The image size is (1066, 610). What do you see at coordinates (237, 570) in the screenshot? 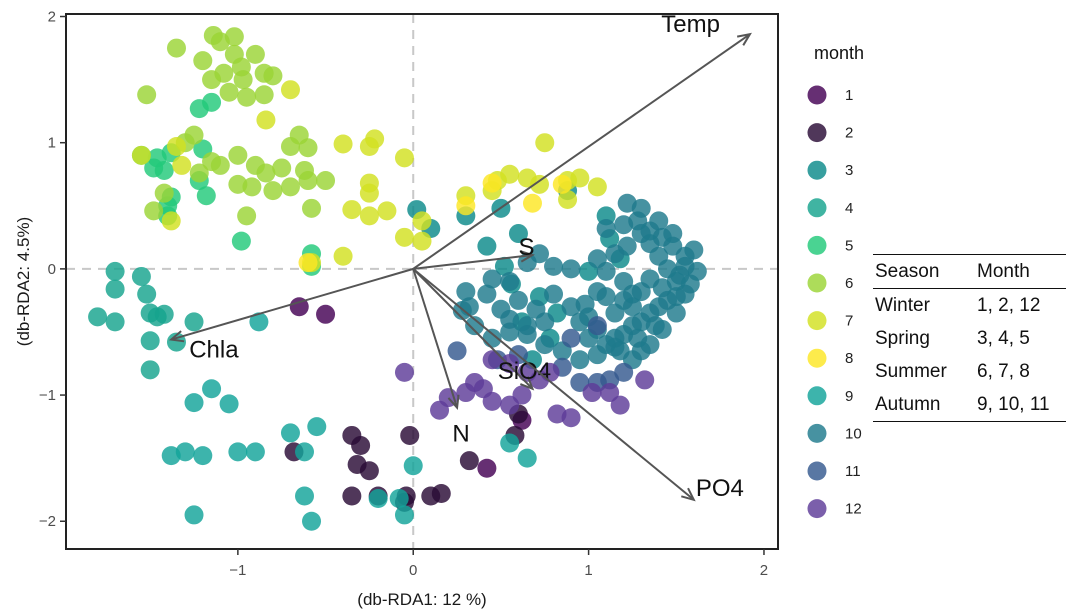
I see `x-tick-label: −1` at bounding box center [237, 570].